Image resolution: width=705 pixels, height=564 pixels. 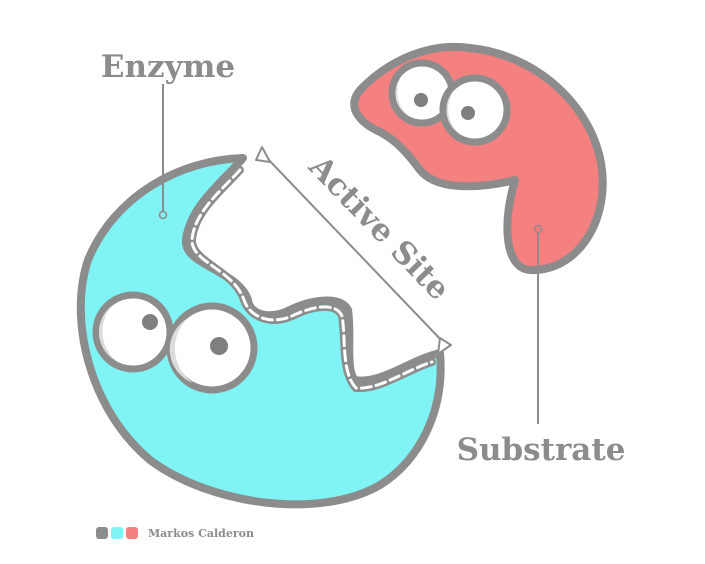 I want to click on enzyme-left-eye, so click(x=133, y=332).